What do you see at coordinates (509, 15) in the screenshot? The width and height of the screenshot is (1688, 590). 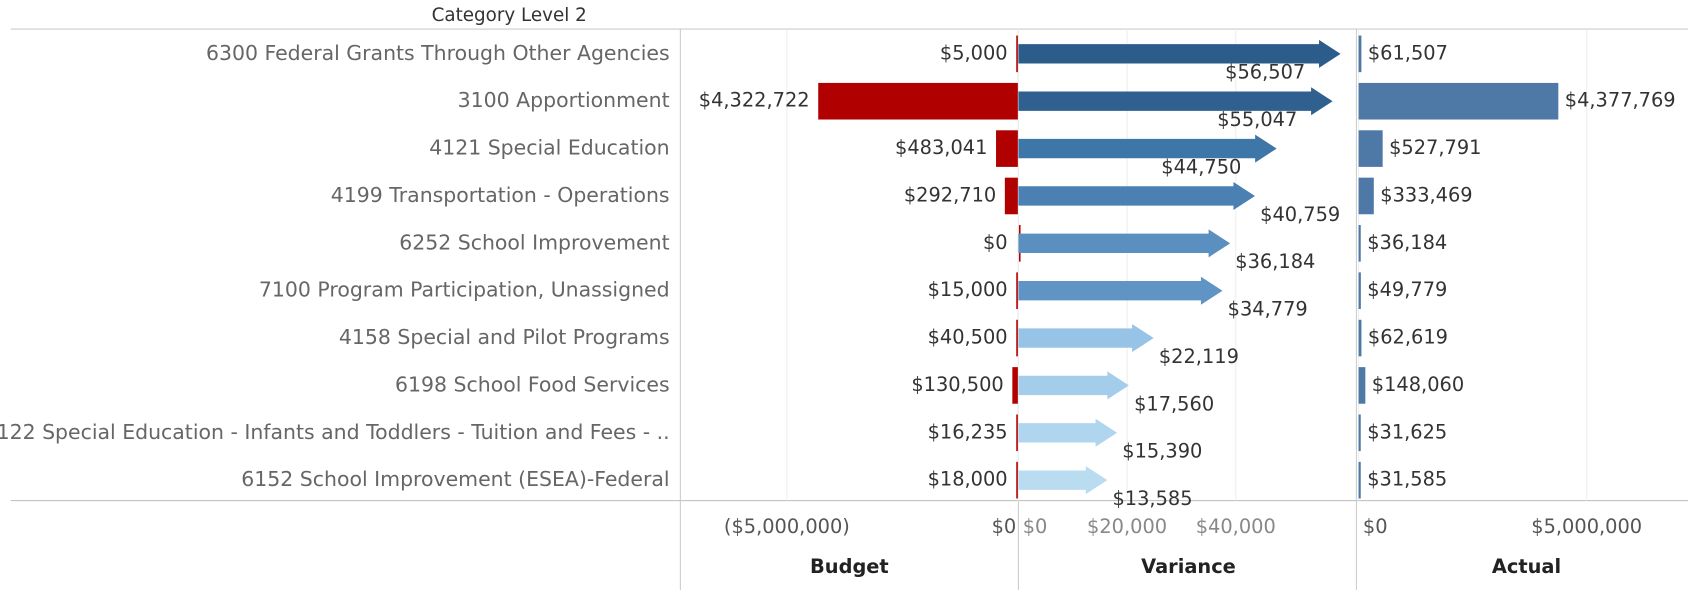 I see `header: Category Level 2` at bounding box center [509, 15].